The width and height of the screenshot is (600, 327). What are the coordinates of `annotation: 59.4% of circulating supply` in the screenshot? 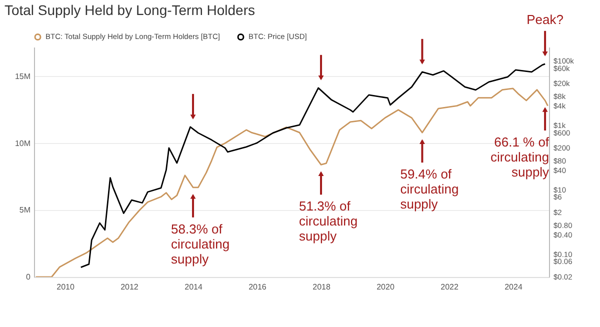 It's located at (429, 189).